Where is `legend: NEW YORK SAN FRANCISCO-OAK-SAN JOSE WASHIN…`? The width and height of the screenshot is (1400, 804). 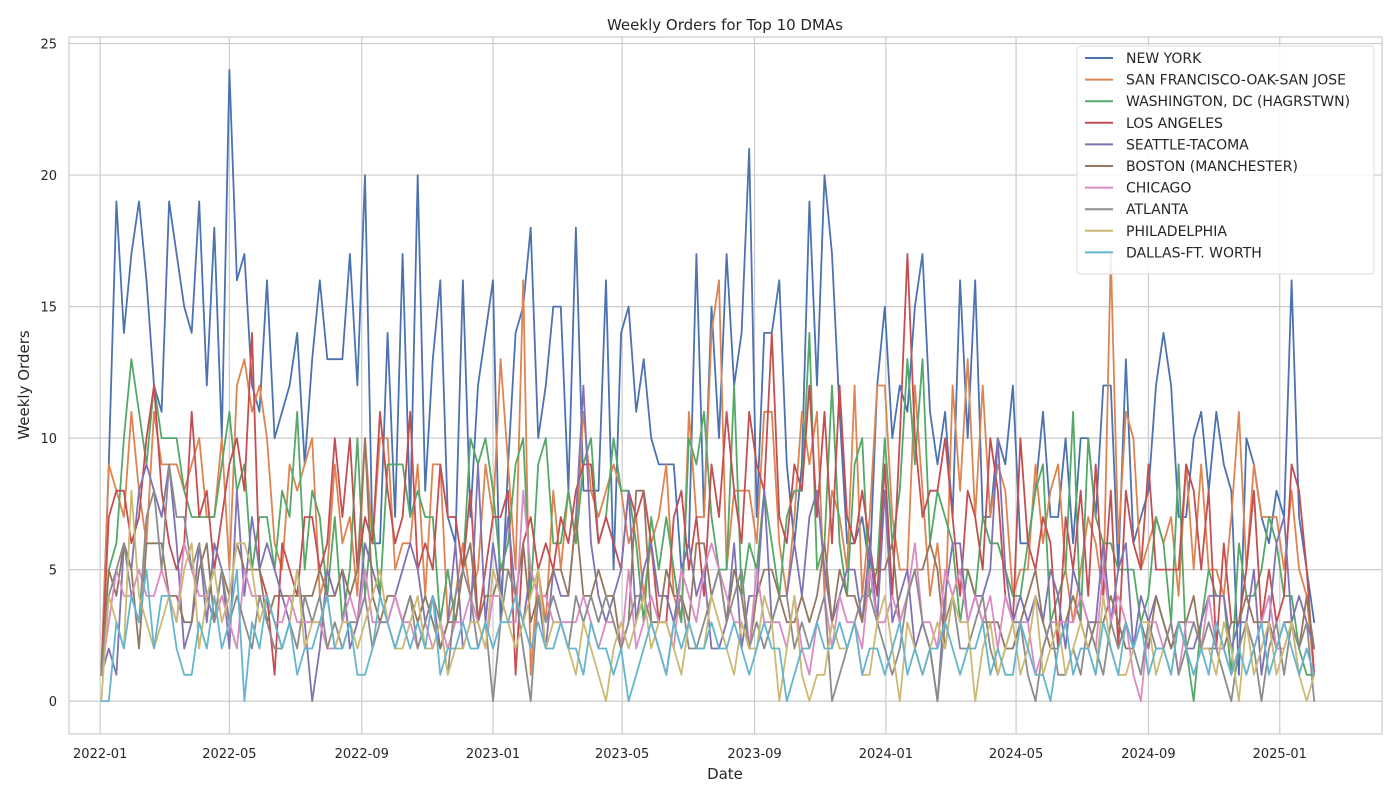 legend: NEW YORK SAN FRANCISCO-OAK-SAN JOSE WASHIN… is located at coordinates (1225, 160).